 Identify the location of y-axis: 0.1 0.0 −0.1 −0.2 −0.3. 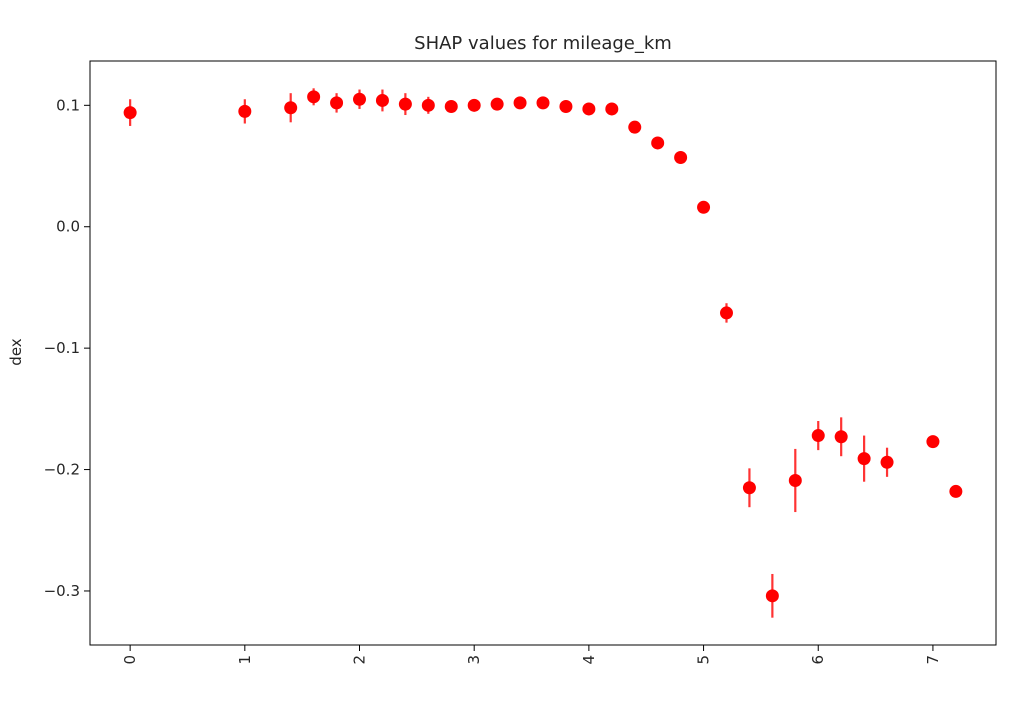
(67, 348).